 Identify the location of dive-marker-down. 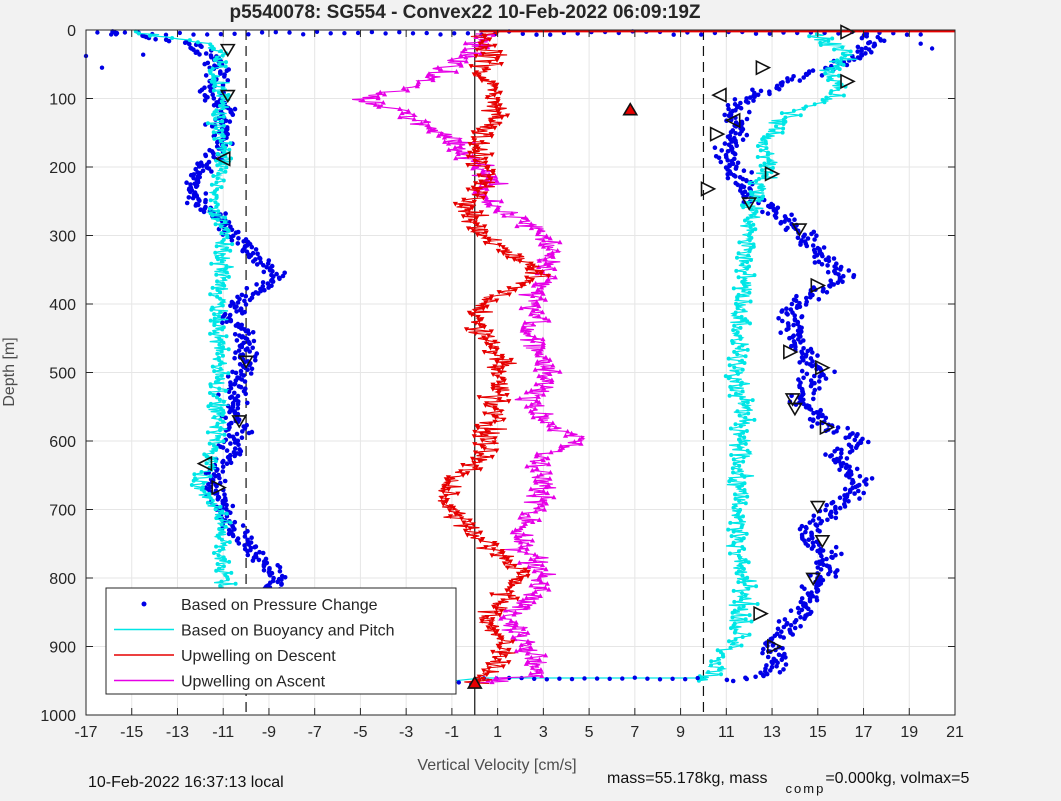
(817, 507).